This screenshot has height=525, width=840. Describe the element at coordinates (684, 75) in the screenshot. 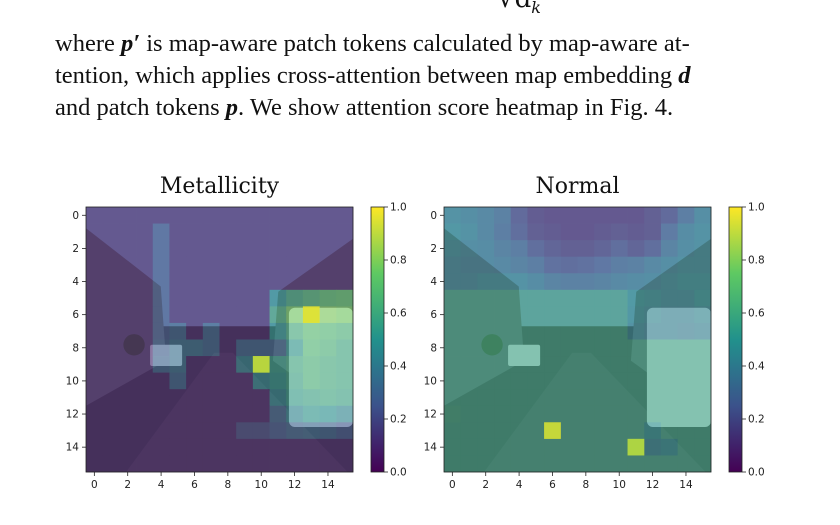

I see `symbol-d: d` at that location.